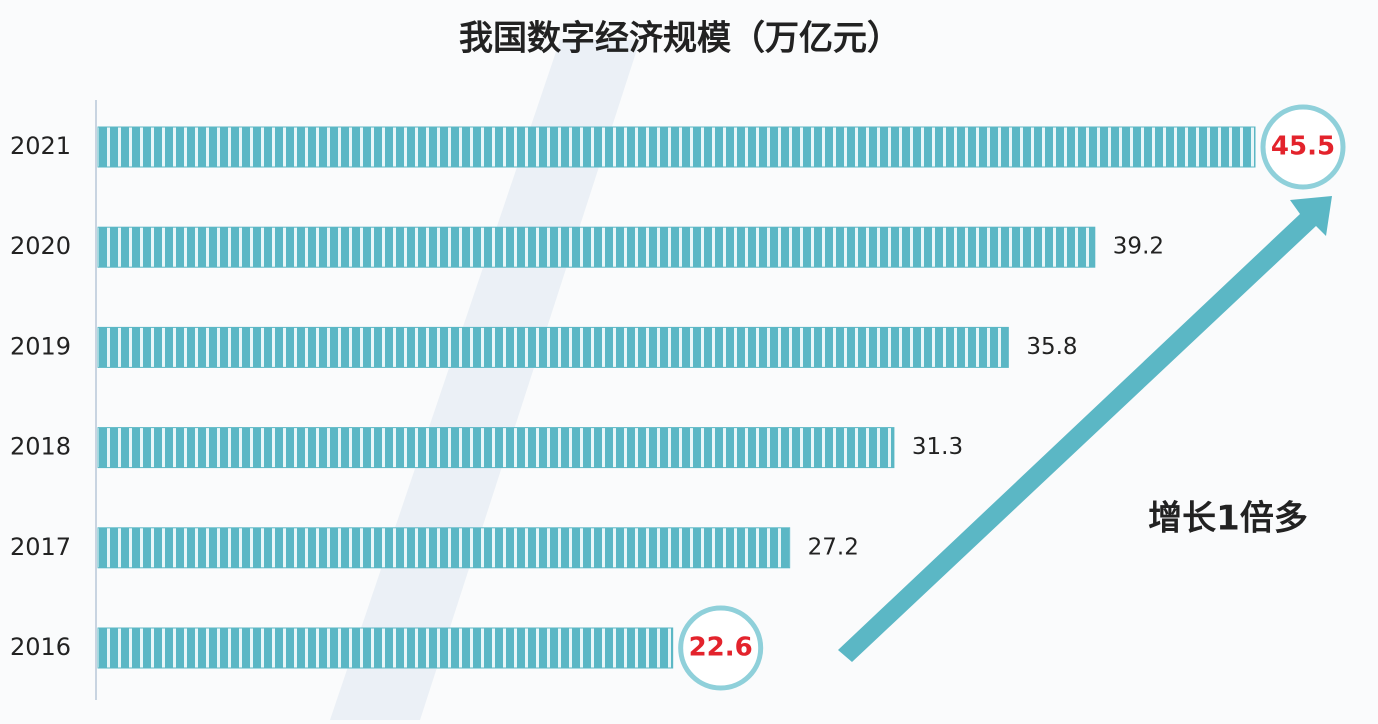 The width and height of the screenshot is (1378, 724). Describe the element at coordinates (937, 447) in the screenshot. I see `value-label: 31.3` at that location.